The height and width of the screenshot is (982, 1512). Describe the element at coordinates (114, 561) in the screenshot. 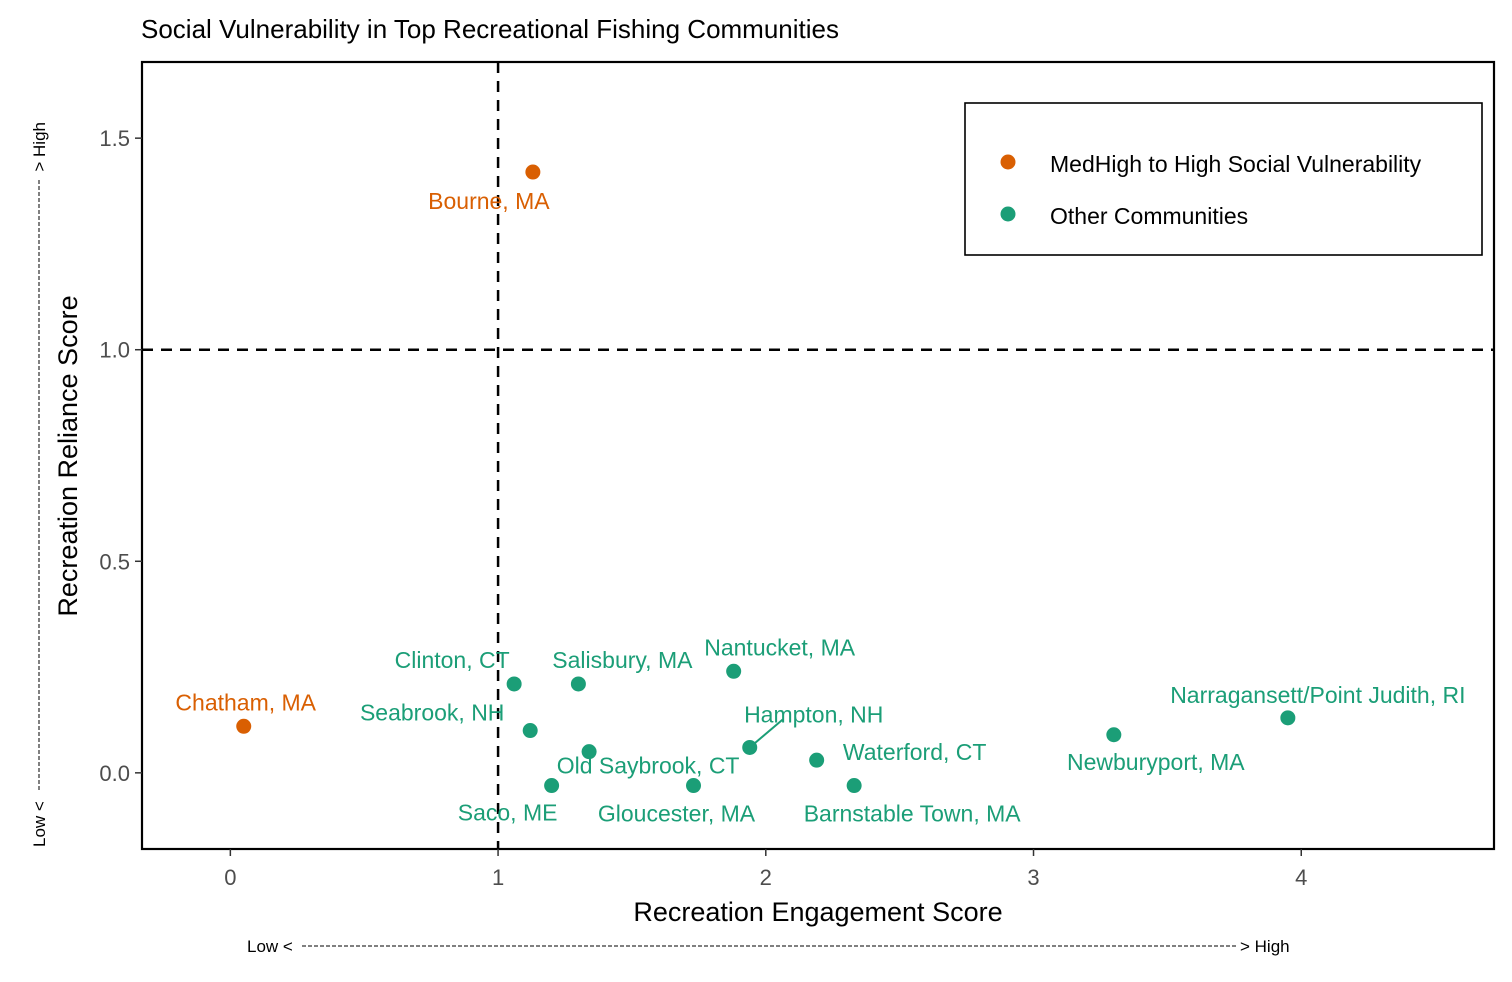

I see `y-tick-label: 0.5` at that location.